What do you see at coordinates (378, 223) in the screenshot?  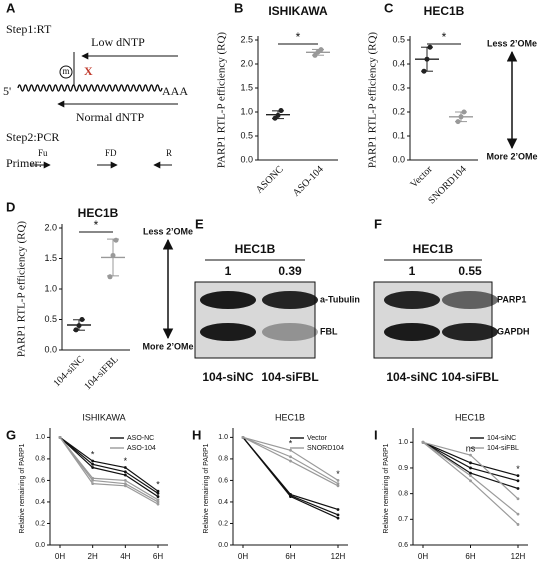 I see `panel-letter: F` at bounding box center [378, 223].